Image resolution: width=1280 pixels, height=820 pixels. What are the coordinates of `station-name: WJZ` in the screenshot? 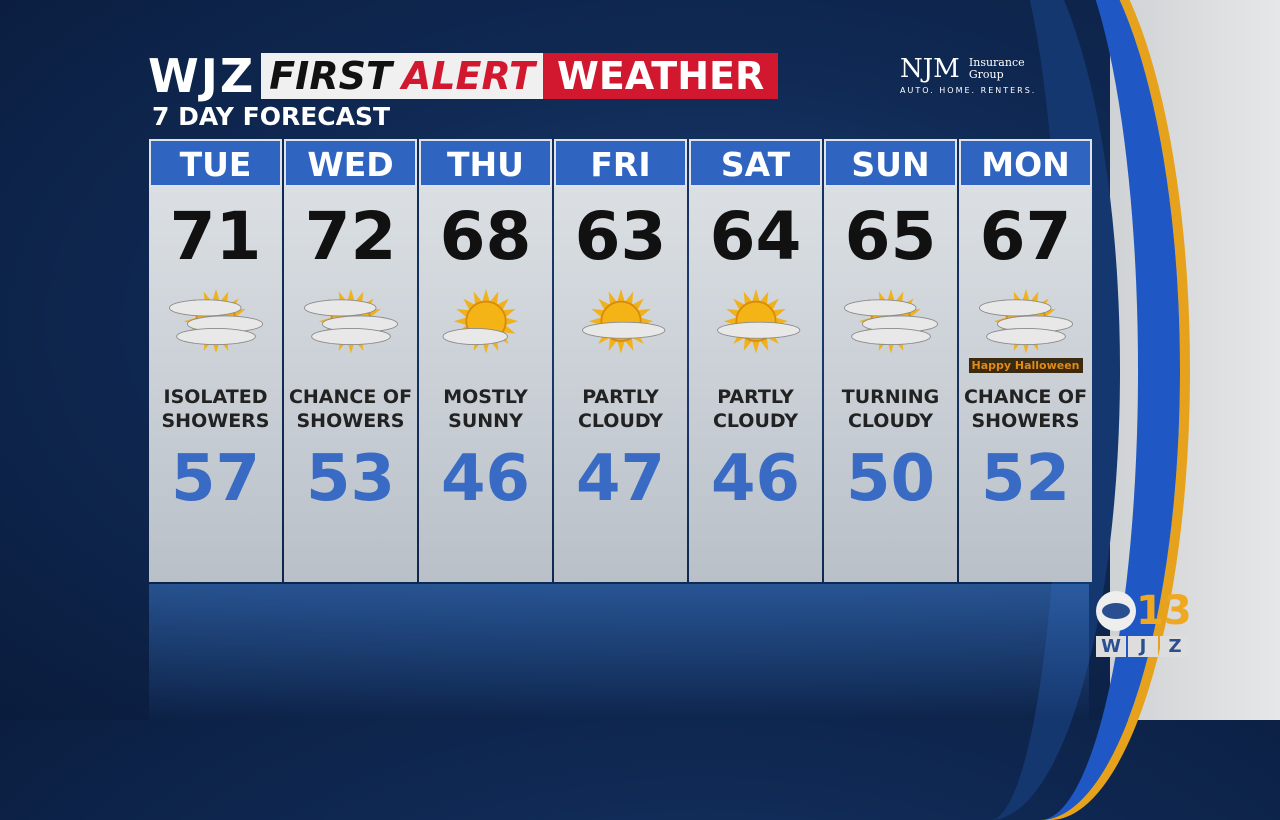 It's located at (202, 76).